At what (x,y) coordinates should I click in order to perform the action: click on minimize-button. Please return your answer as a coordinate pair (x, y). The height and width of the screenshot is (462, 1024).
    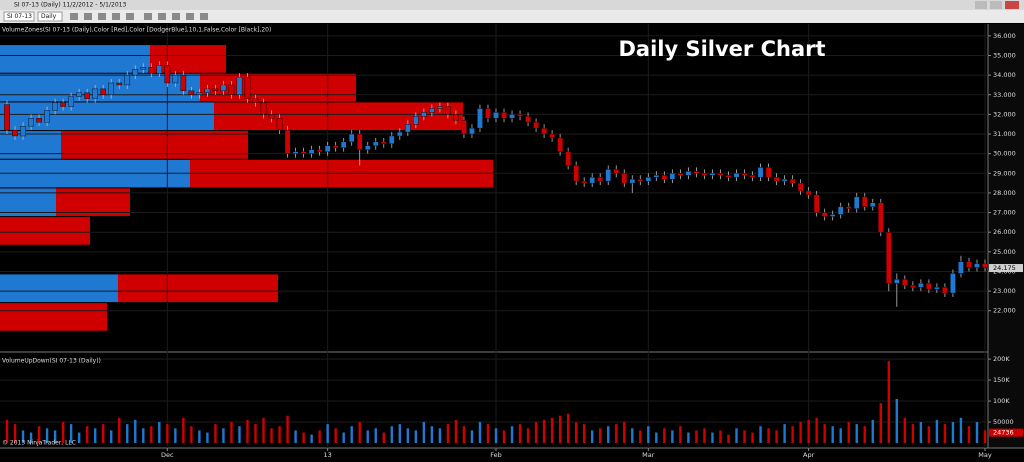
    Looking at the image, I should click on (981, 5).